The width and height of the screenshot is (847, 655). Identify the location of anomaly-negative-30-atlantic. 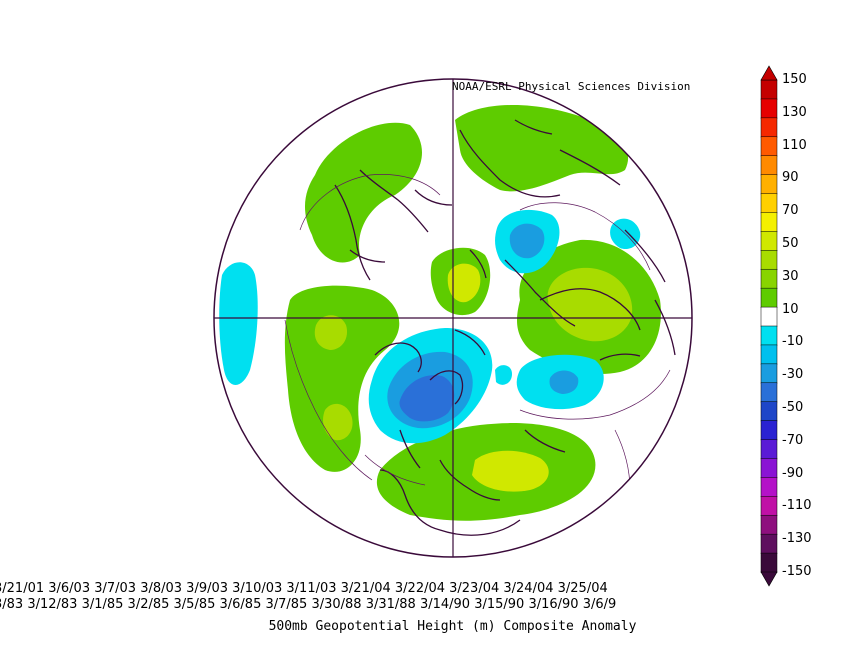
(564, 382).